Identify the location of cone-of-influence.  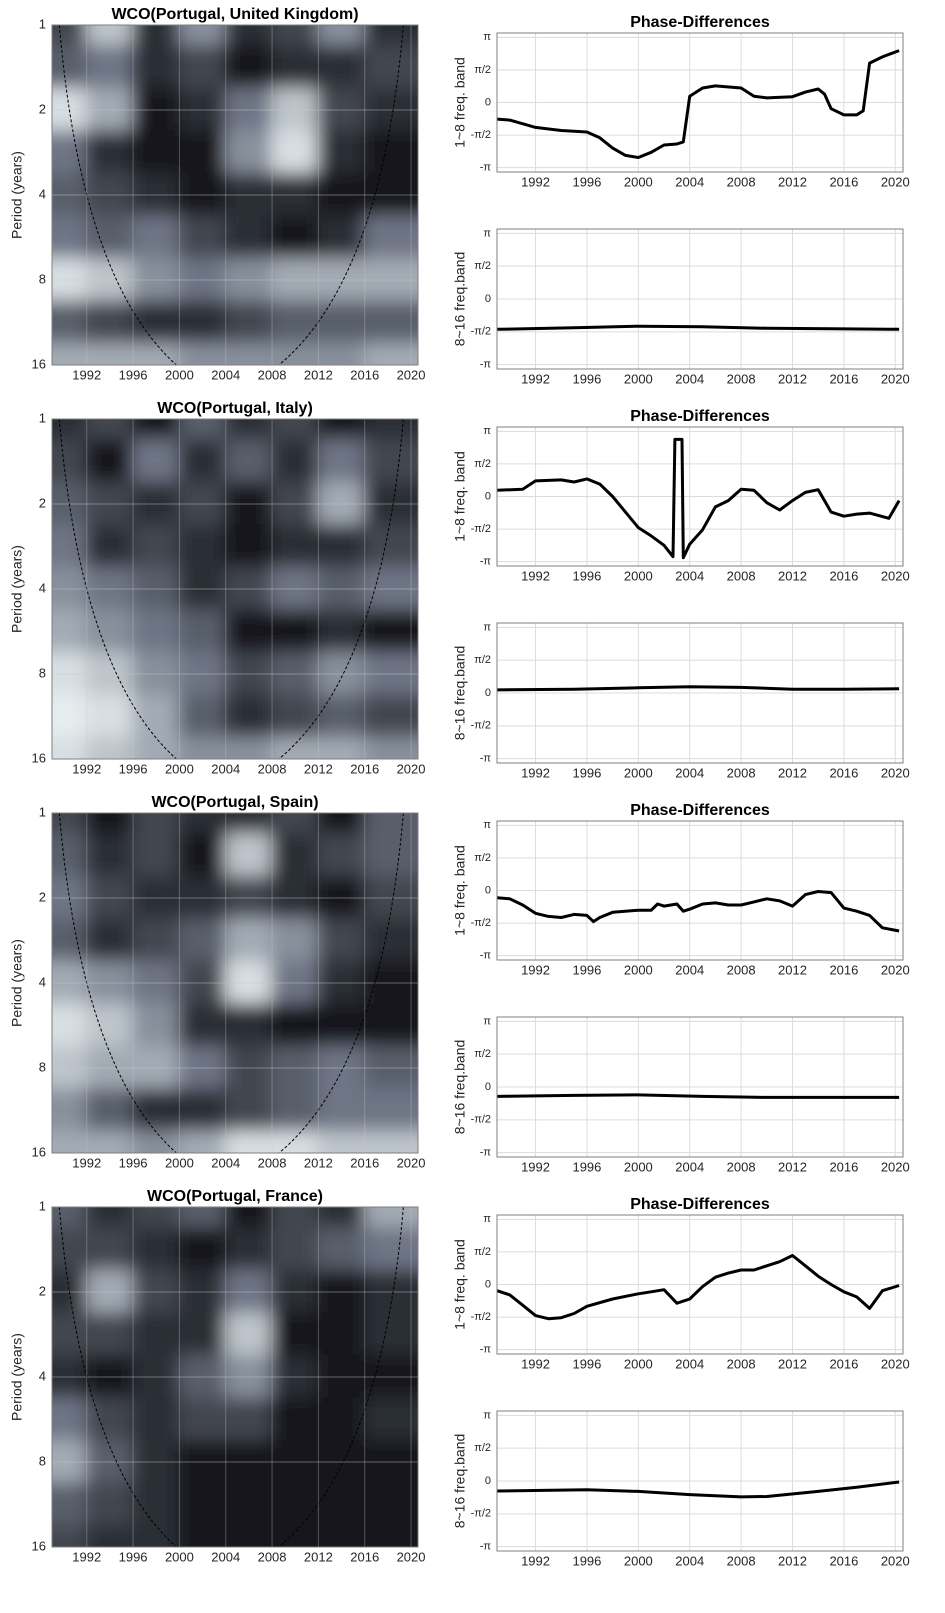
(231, 983).